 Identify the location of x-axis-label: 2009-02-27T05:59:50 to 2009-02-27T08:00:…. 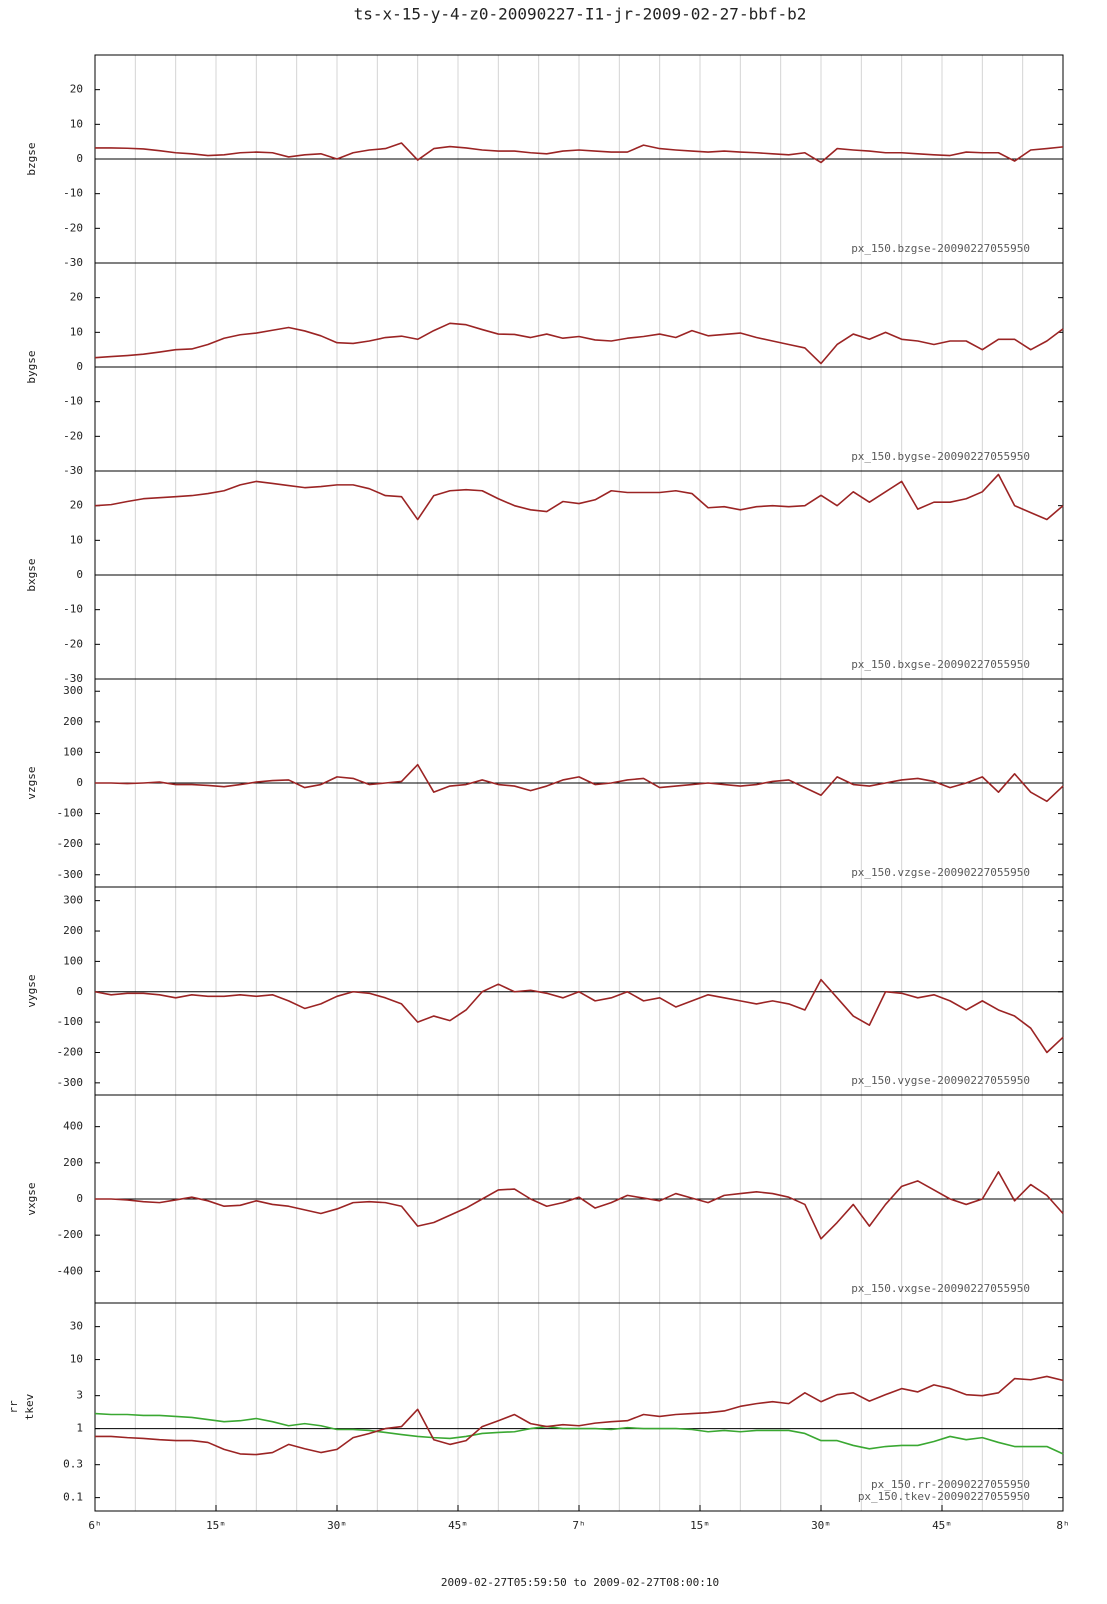
(580, 1582).